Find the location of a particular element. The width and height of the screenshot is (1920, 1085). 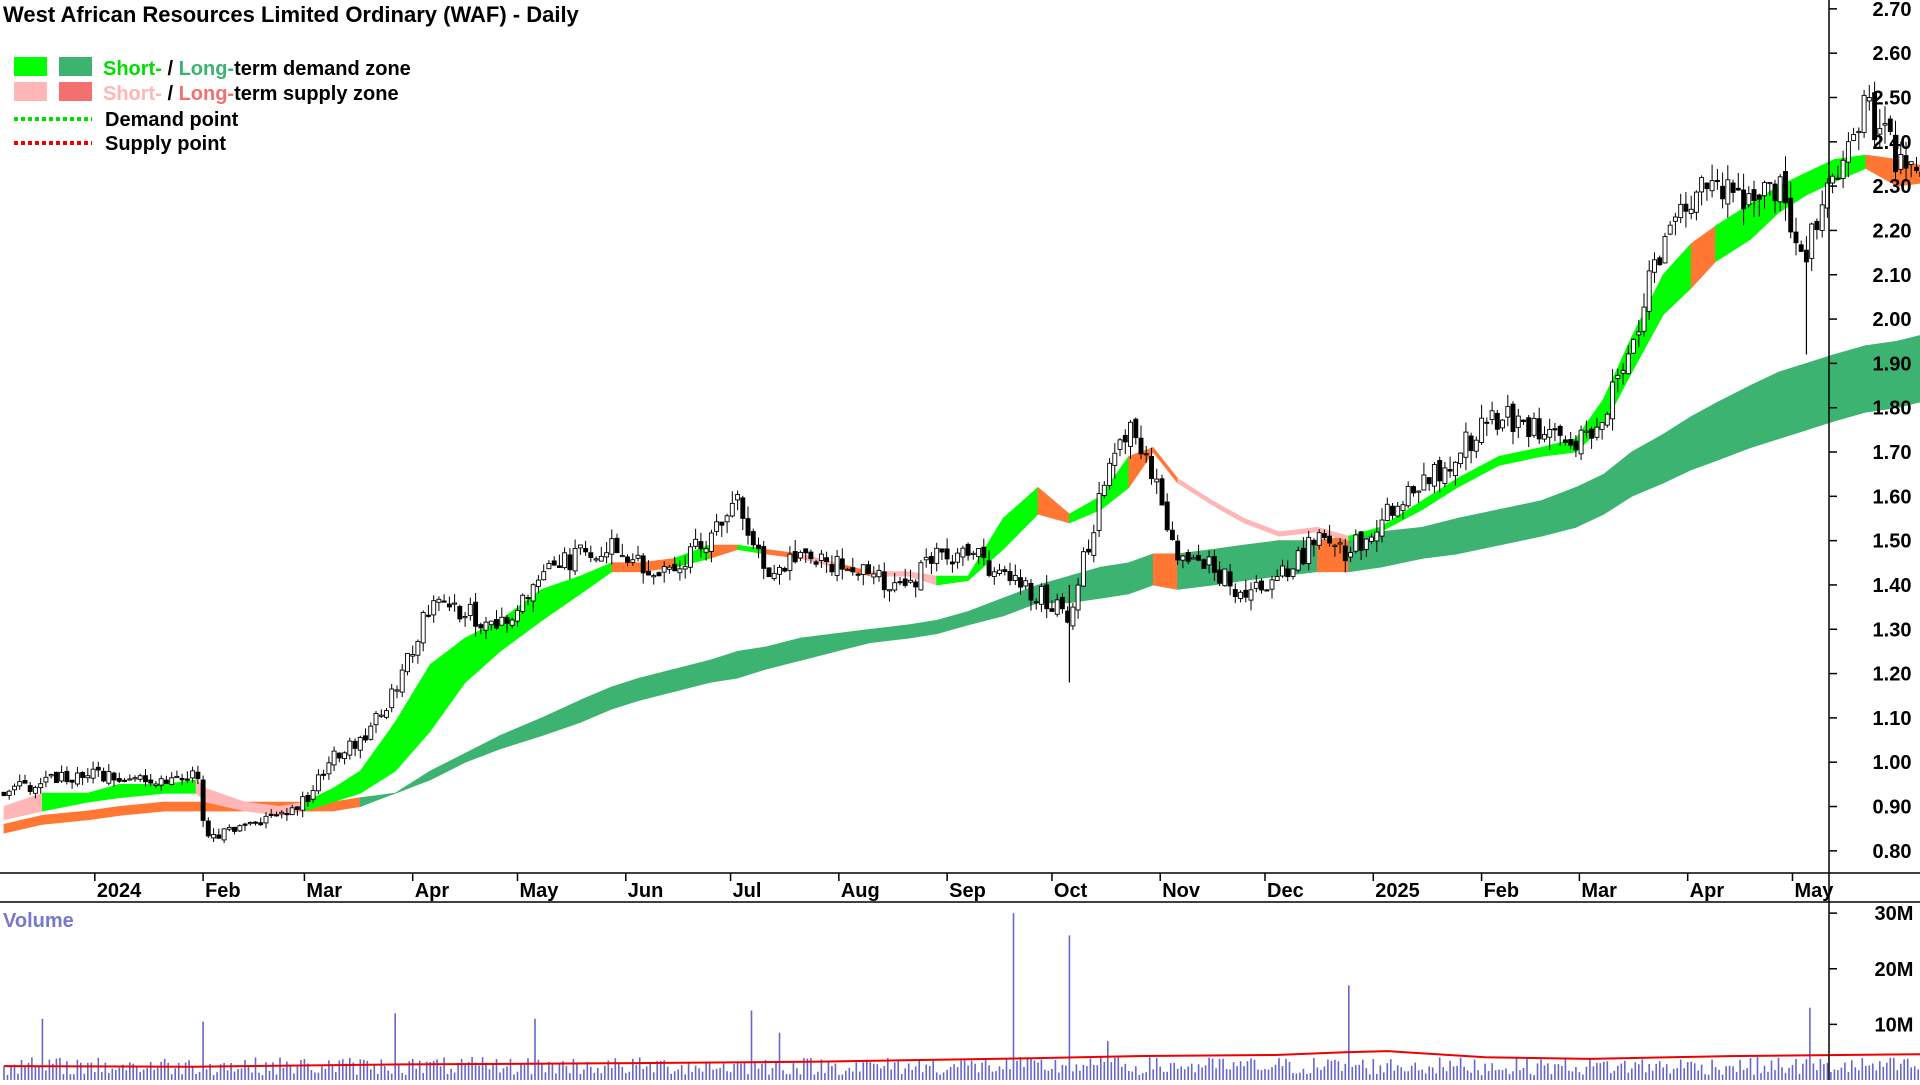

legend-swatch-long-supply is located at coordinates (75, 91).